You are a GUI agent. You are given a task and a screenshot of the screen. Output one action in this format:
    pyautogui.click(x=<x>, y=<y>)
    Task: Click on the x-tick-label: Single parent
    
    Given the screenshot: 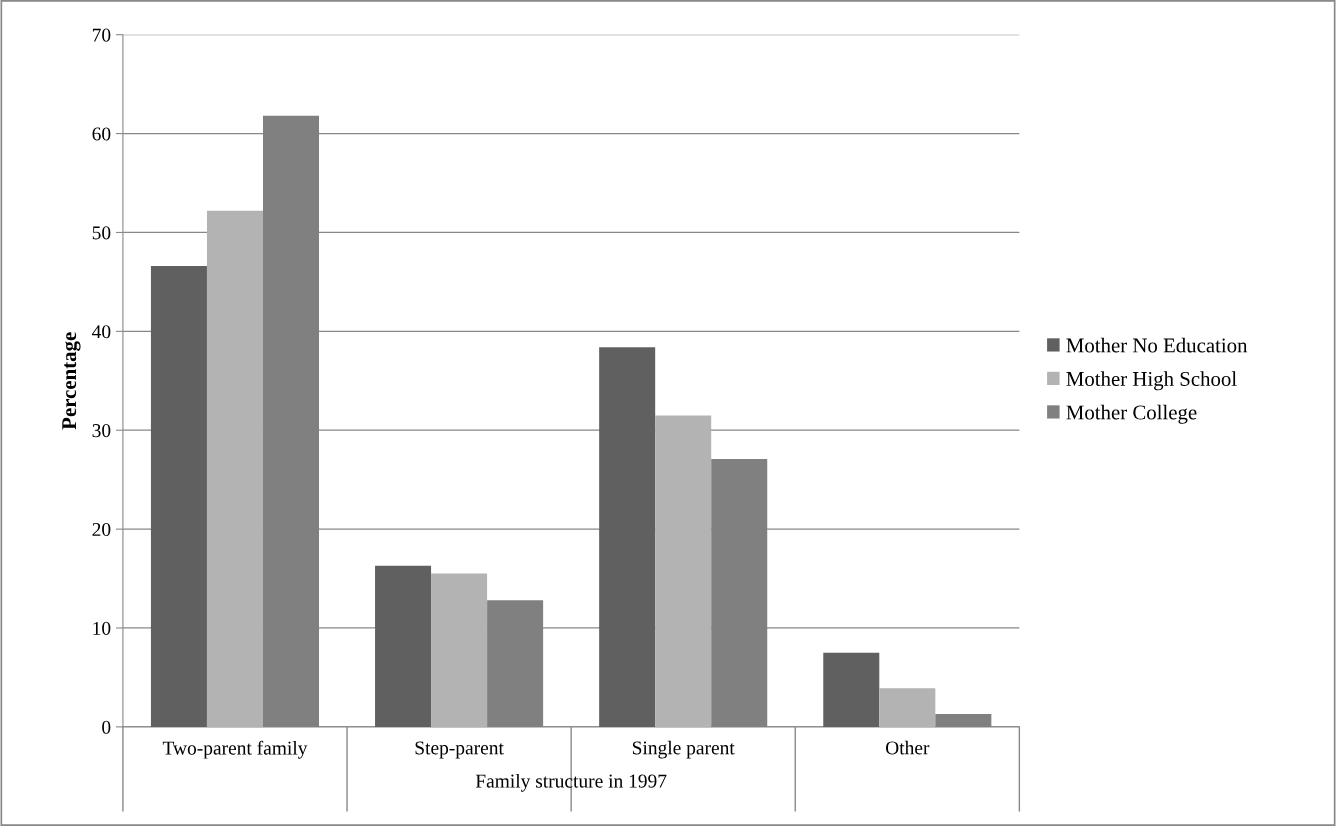 What is the action you would take?
    pyautogui.click(x=683, y=749)
    